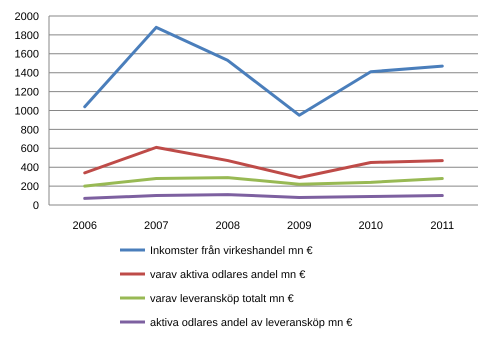  What do you see at coordinates (370, 226) in the screenshot?
I see `x-tick-label: 2010` at bounding box center [370, 226].